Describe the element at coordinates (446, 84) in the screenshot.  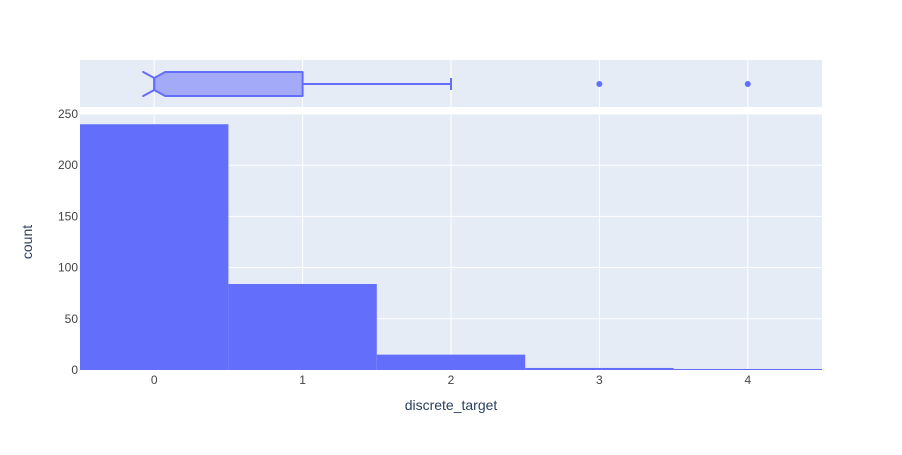
I see `box-plot` at that location.